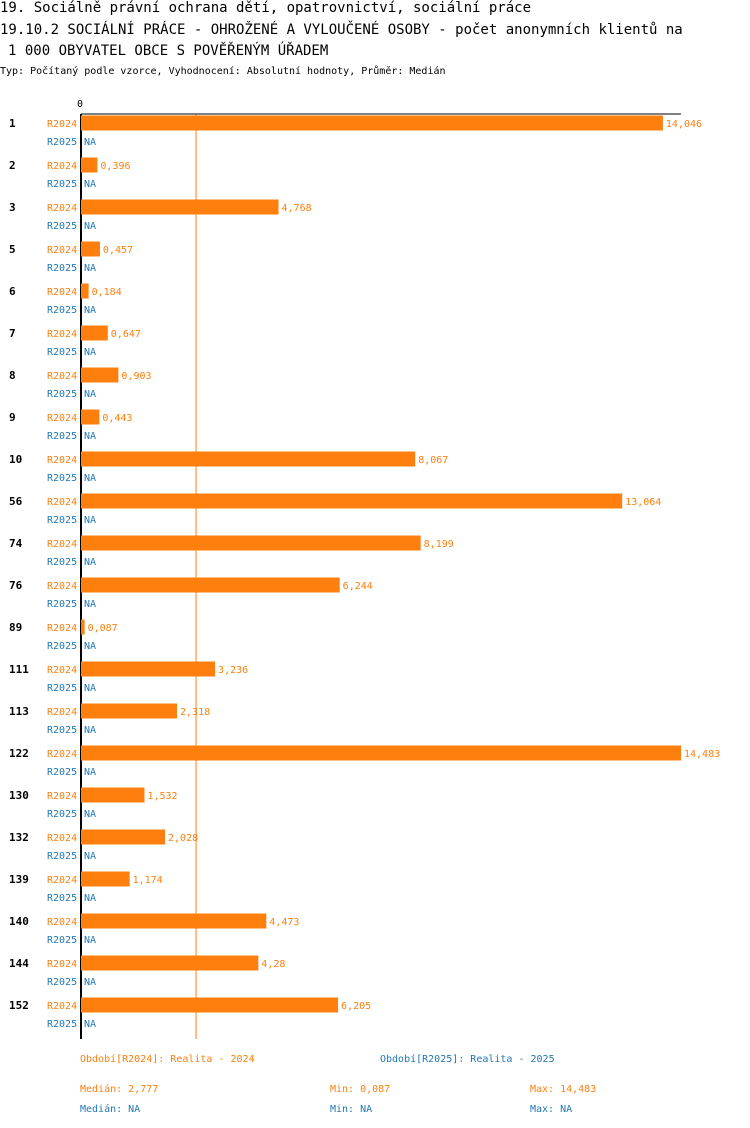  What do you see at coordinates (551, 1109) in the screenshot?
I see `max-r2025: Max: NA` at bounding box center [551, 1109].